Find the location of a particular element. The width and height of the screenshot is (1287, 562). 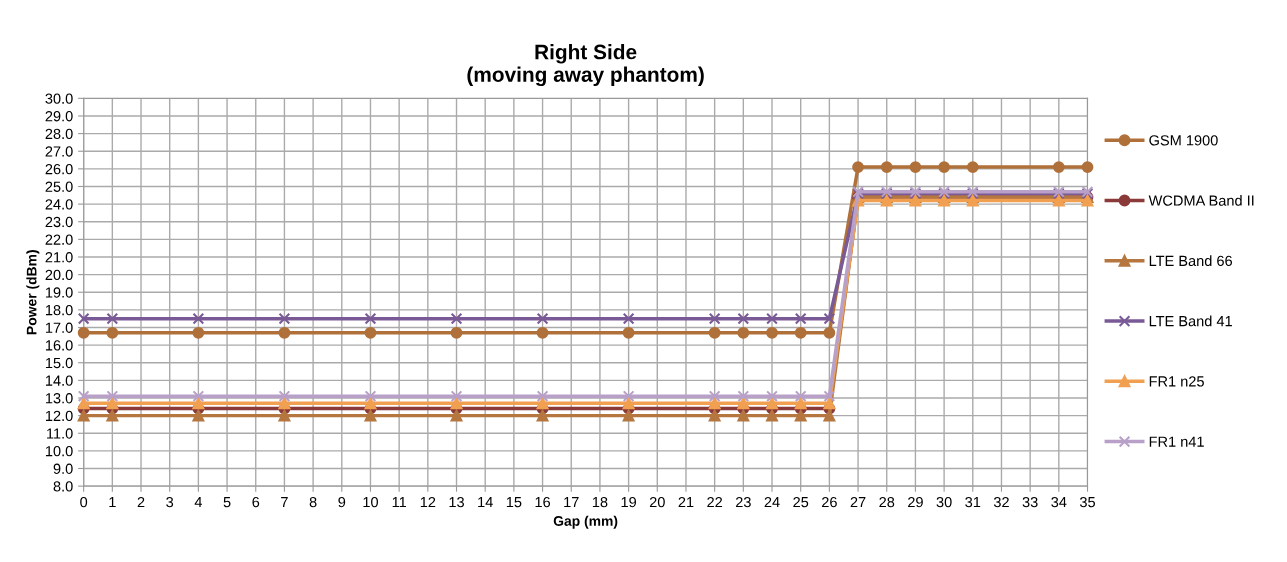

x-tick-label: 15 is located at coordinates (514, 502).